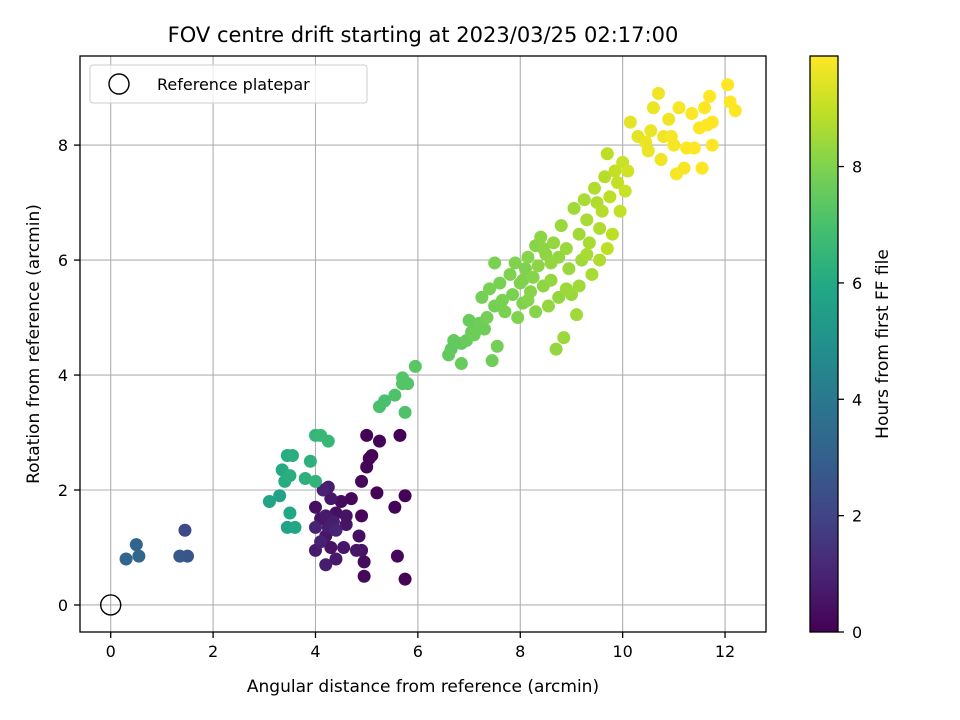 Image resolution: width=960 pixels, height=720 pixels. What do you see at coordinates (520, 651) in the screenshot?
I see `x-tick-label: 8` at bounding box center [520, 651].